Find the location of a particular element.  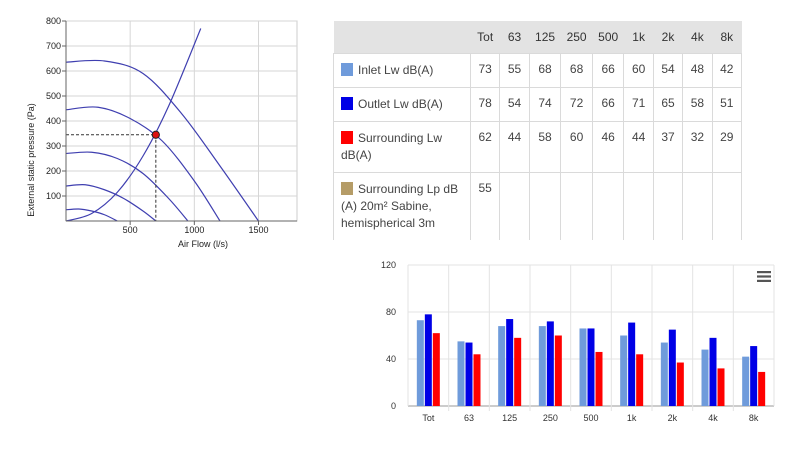

table-cell: 48 is located at coordinates (697, 70).